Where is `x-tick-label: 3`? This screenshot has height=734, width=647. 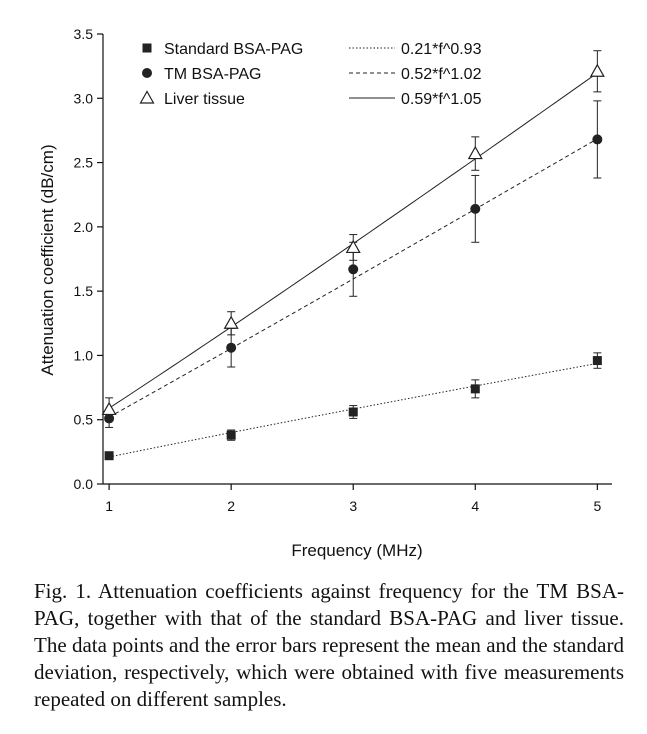 x-tick-label: 3 is located at coordinates (353, 506).